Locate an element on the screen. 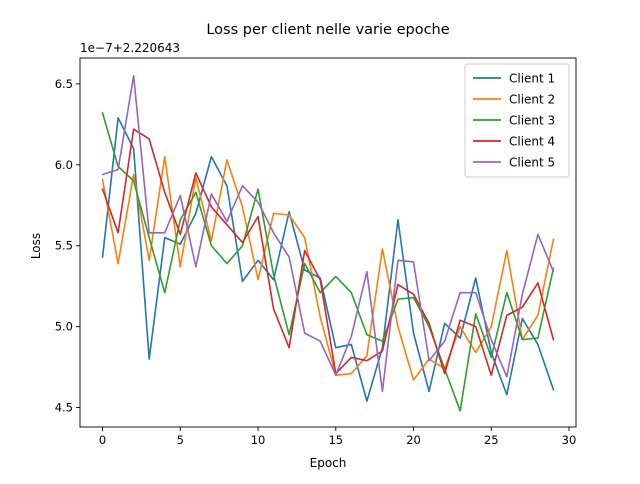 Image resolution: width=640 pixels, height=484 pixels. legend-box is located at coordinates (517, 120).